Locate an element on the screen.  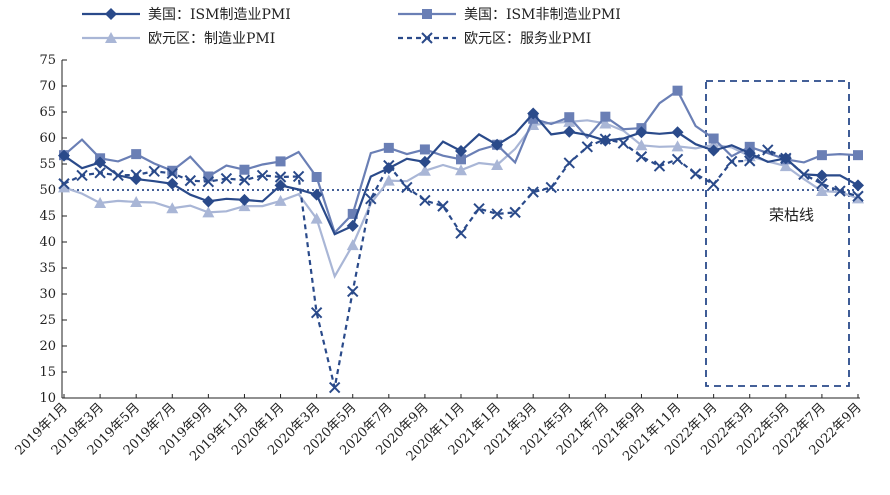
y-tick-label: 10 is located at coordinates (47, 398).